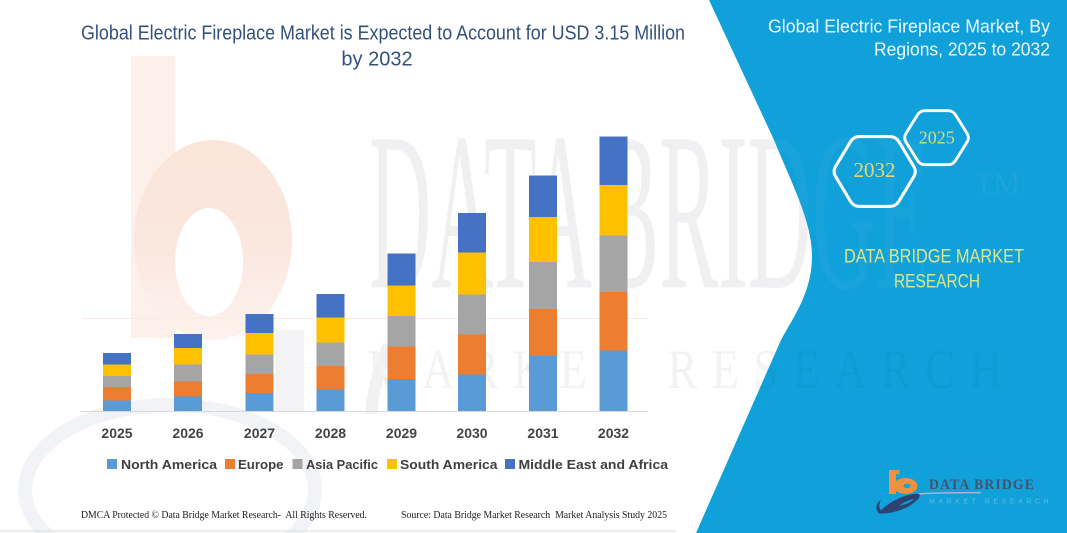 This screenshot has height=533, width=1067. Describe the element at coordinates (594, 464) in the screenshot. I see `svg-text: Middle East and Africa` at that location.